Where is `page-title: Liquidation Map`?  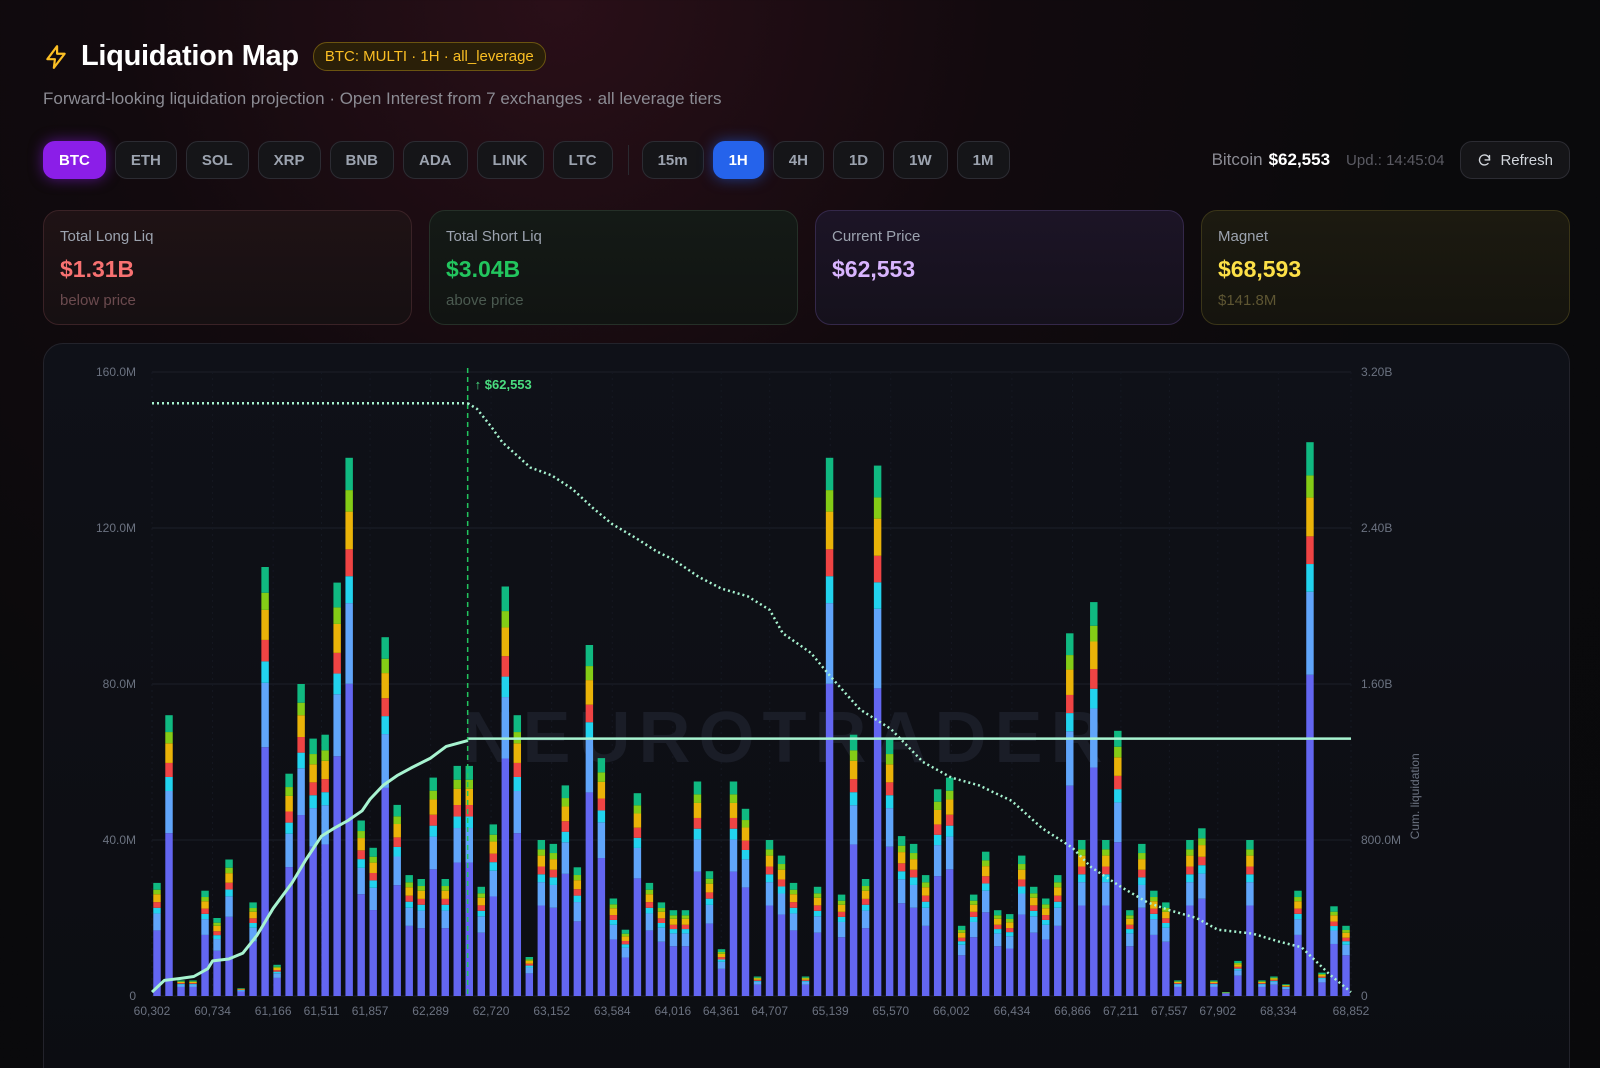 page-title: Liquidation Map is located at coordinates (190, 56).